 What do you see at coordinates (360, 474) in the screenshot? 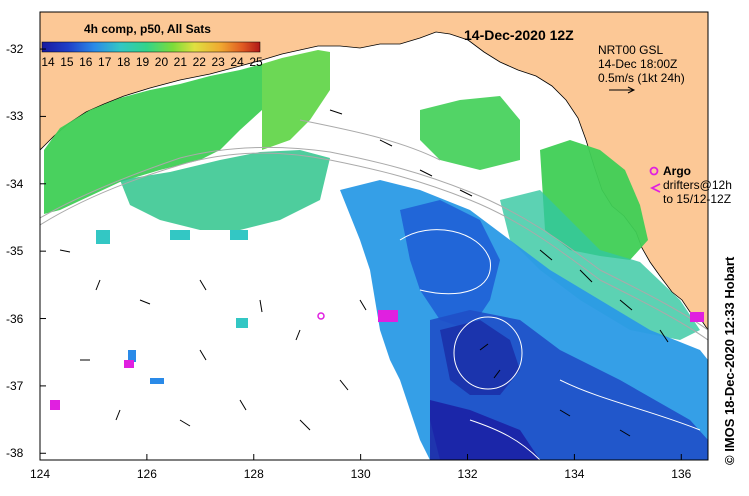
I see `x-tick-label: 130` at bounding box center [360, 474].